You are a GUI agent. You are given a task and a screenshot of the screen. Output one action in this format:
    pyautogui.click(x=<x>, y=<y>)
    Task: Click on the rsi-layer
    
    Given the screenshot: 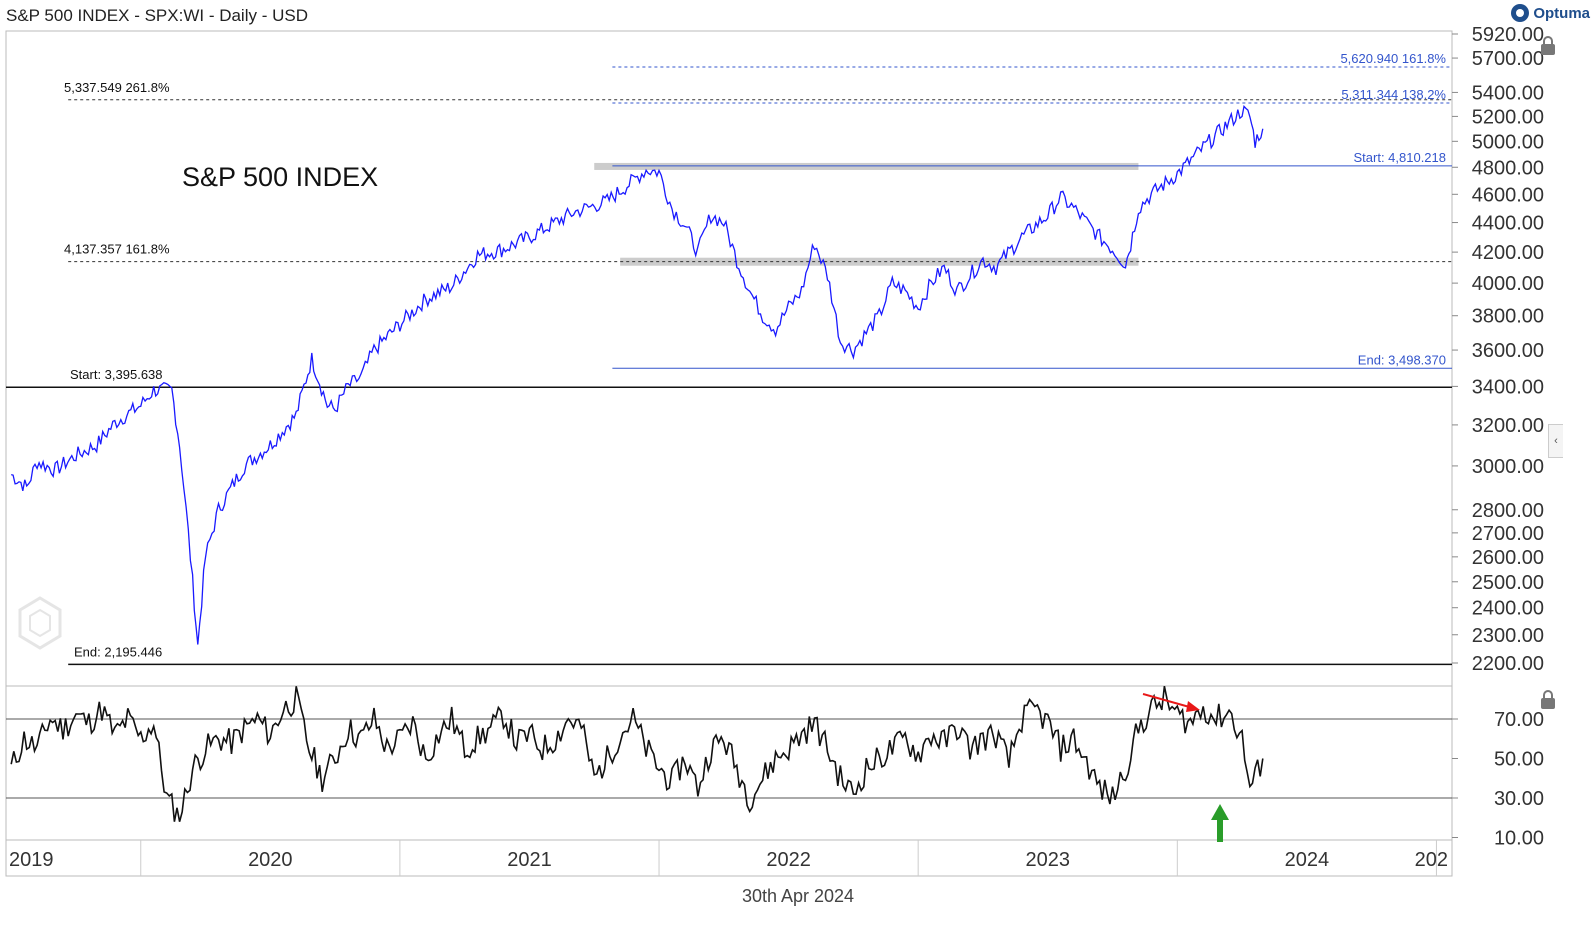 What is the action you would take?
    pyautogui.click(x=729, y=753)
    